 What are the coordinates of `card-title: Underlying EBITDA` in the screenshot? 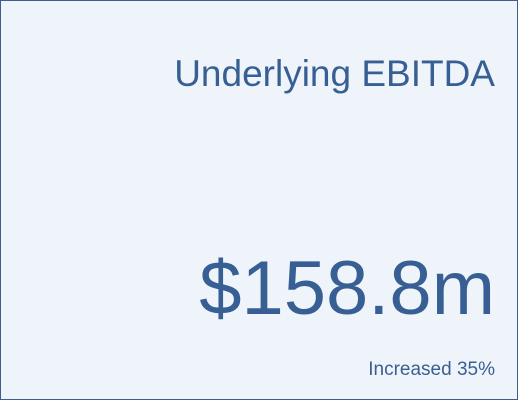 It's located at (334, 73).